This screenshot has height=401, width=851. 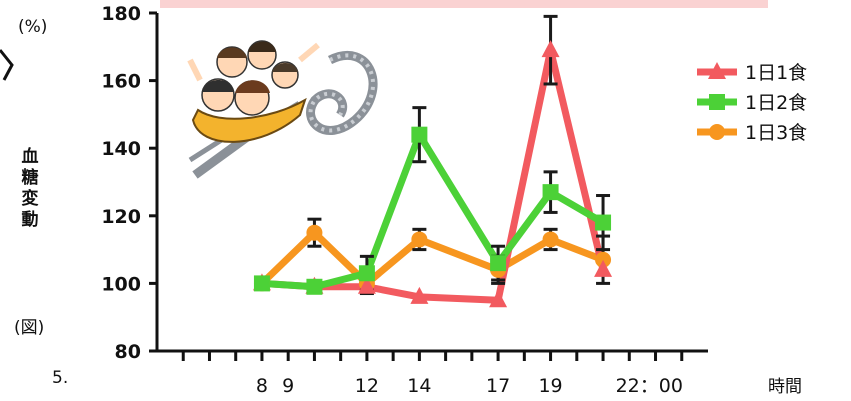 What do you see at coordinates (128, 352) in the screenshot?
I see `y-tick-label: 80` at bounding box center [128, 352].